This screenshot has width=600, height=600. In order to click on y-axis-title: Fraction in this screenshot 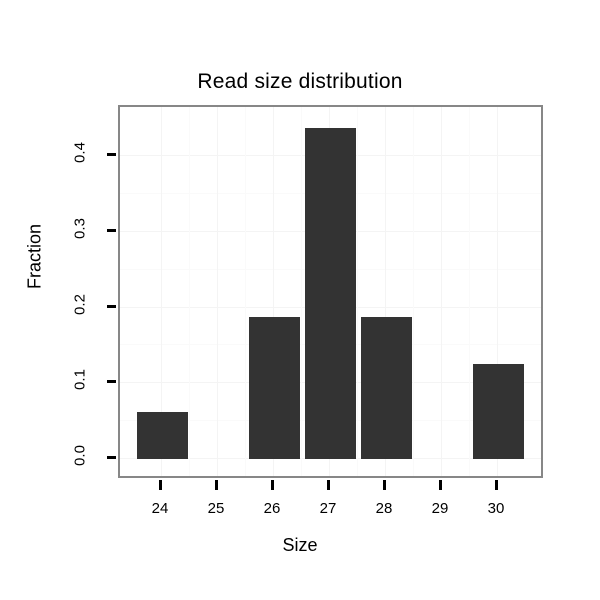, I will do `click(35, 256)`.